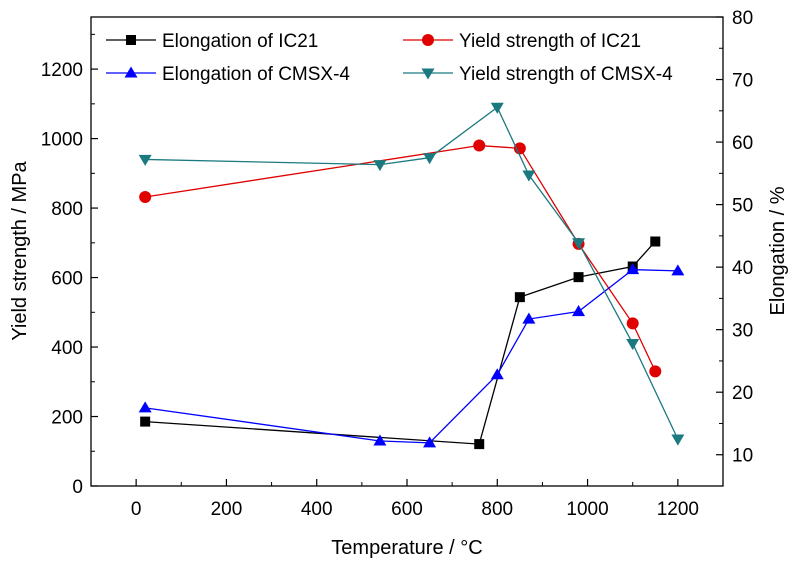 The width and height of the screenshot is (800, 564). Describe the element at coordinates (778, 250) in the screenshot. I see `y-axis-right-title: Elongation / %` at that location.